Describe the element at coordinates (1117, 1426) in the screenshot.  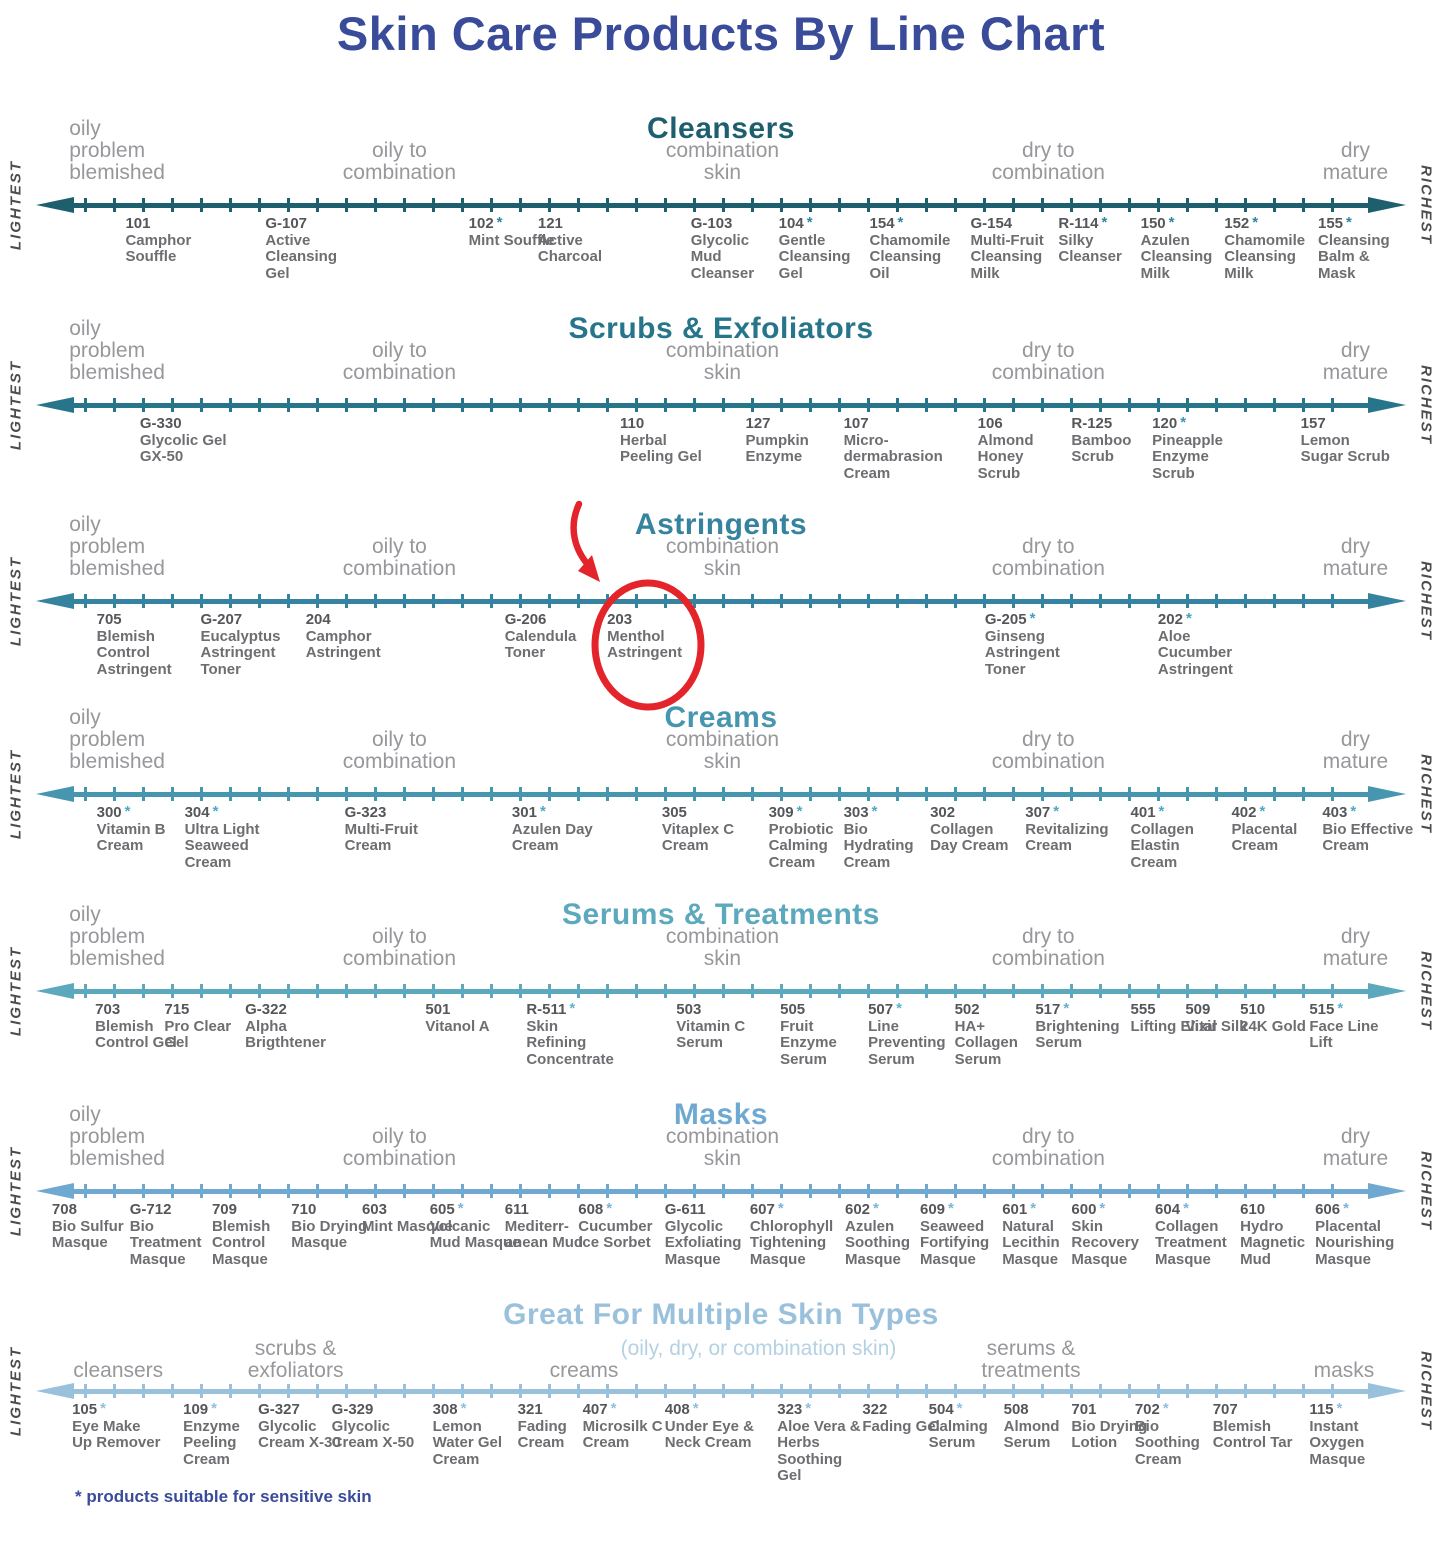
I see `product-701: 701 Bio Drying Lotion` at that location.